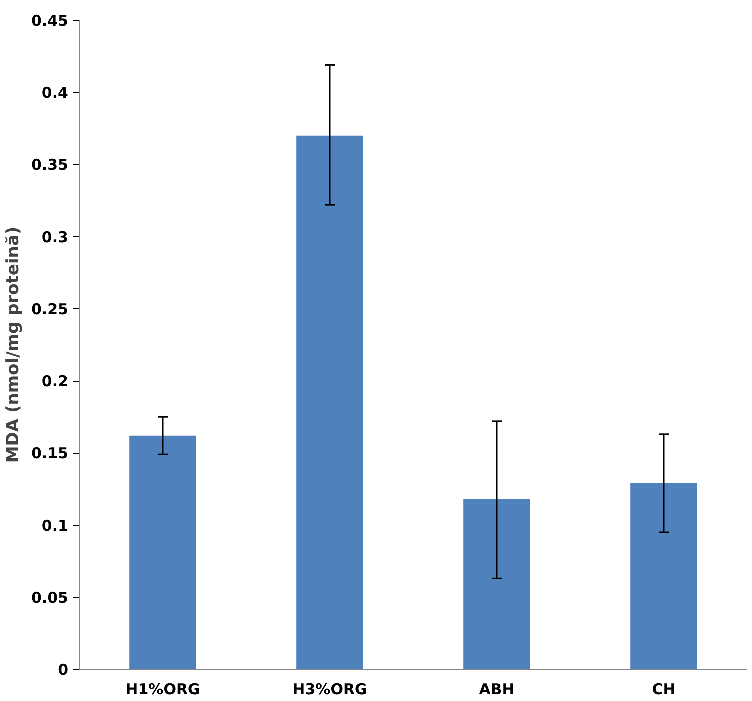 The image size is (752, 701). Describe the element at coordinates (664, 689) in the screenshot. I see `x-tick-label: CH` at that location.